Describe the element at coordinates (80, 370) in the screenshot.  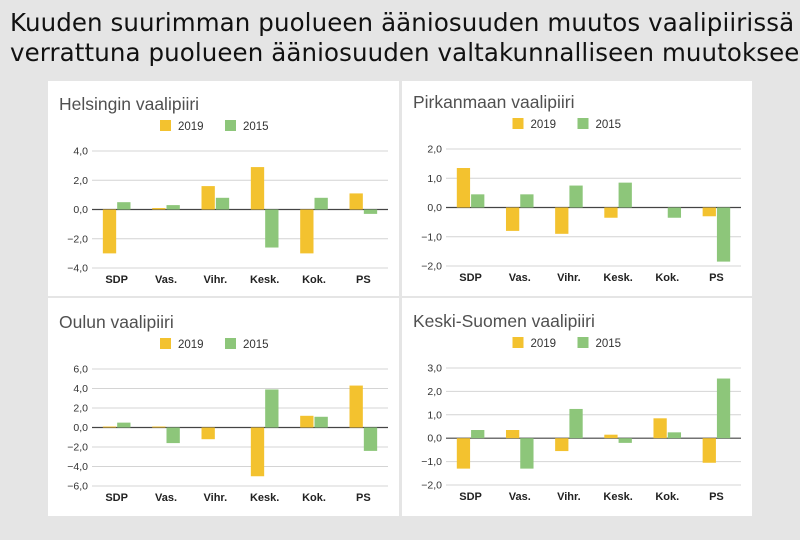
I see `y-tick-label: 6,0` at that location.